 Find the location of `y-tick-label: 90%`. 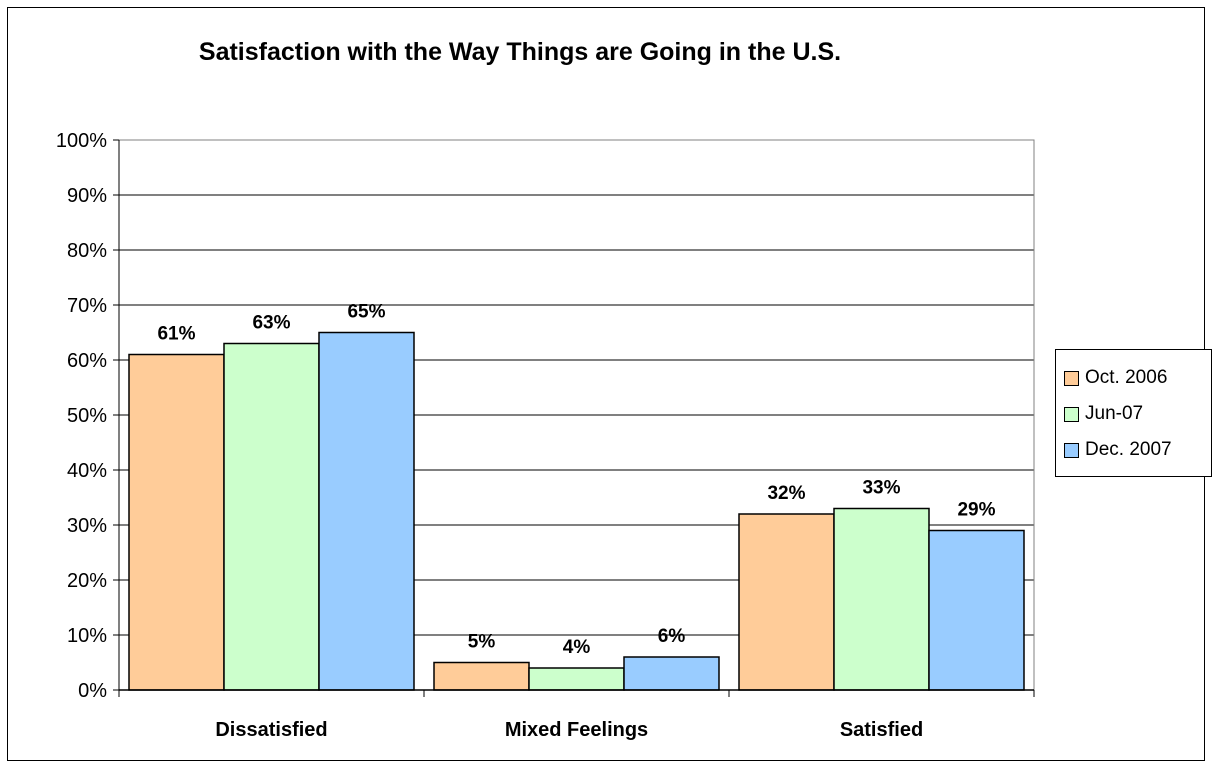

y-tick-label: 90% is located at coordinates (87, 196).